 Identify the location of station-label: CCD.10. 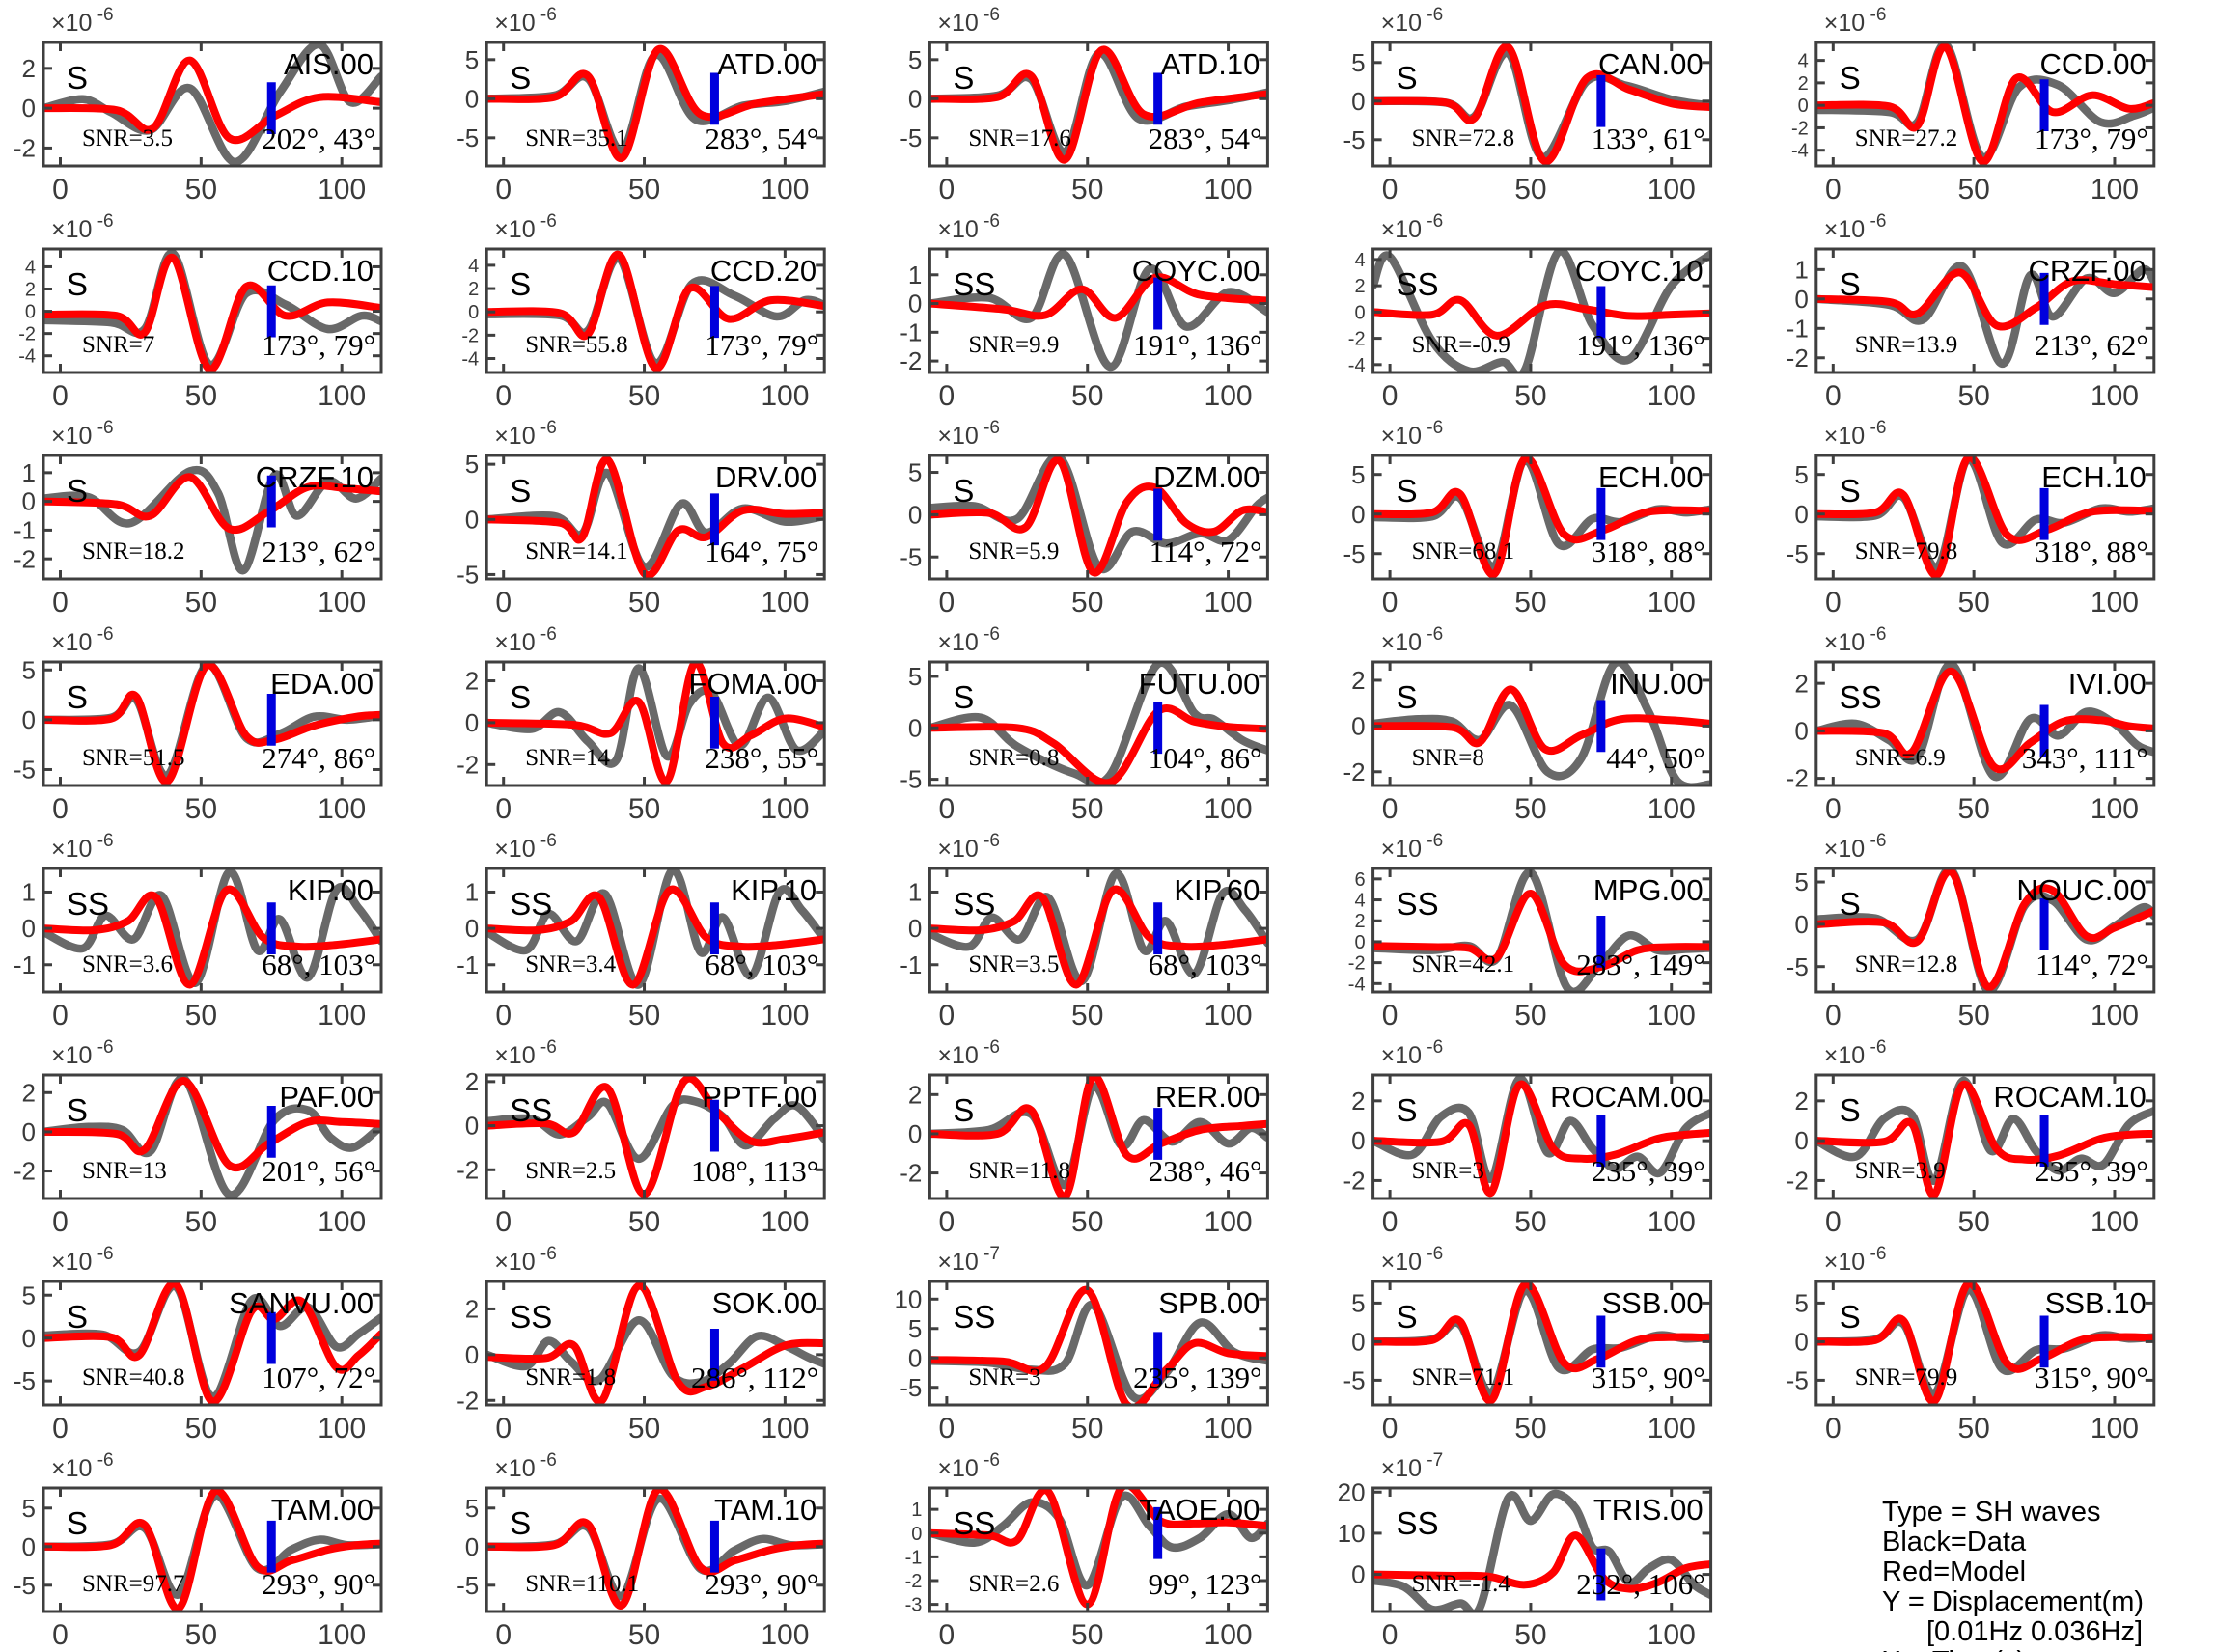
(320, 271).